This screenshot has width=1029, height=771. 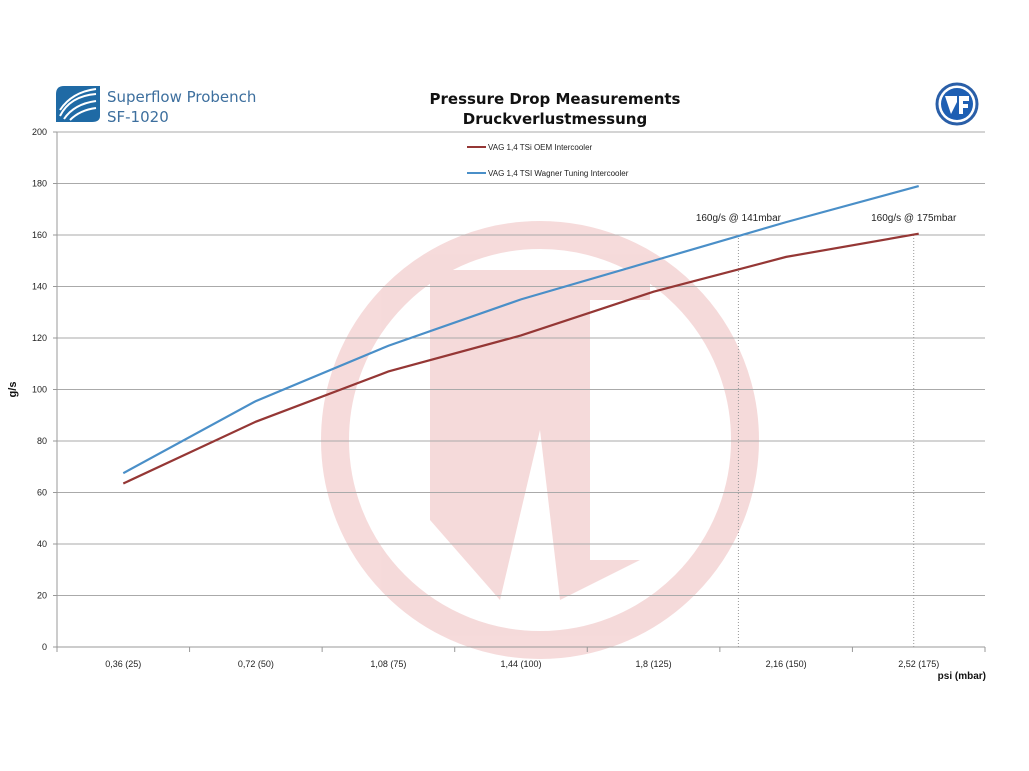 I want to click on brand-model: SF-1020, so click(x=138, y=117).